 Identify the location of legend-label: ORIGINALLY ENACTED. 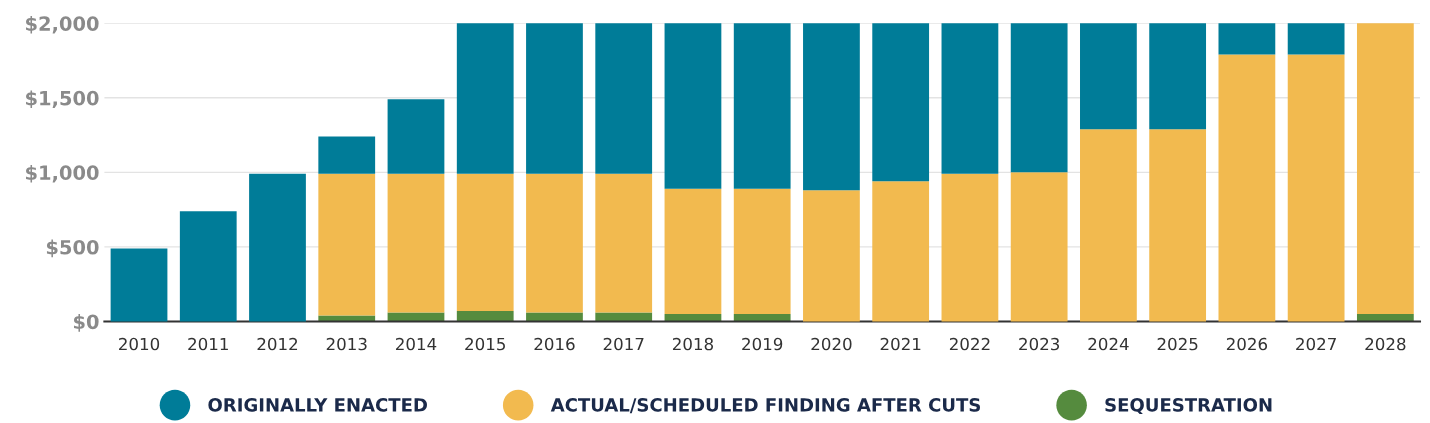
(317, 405).